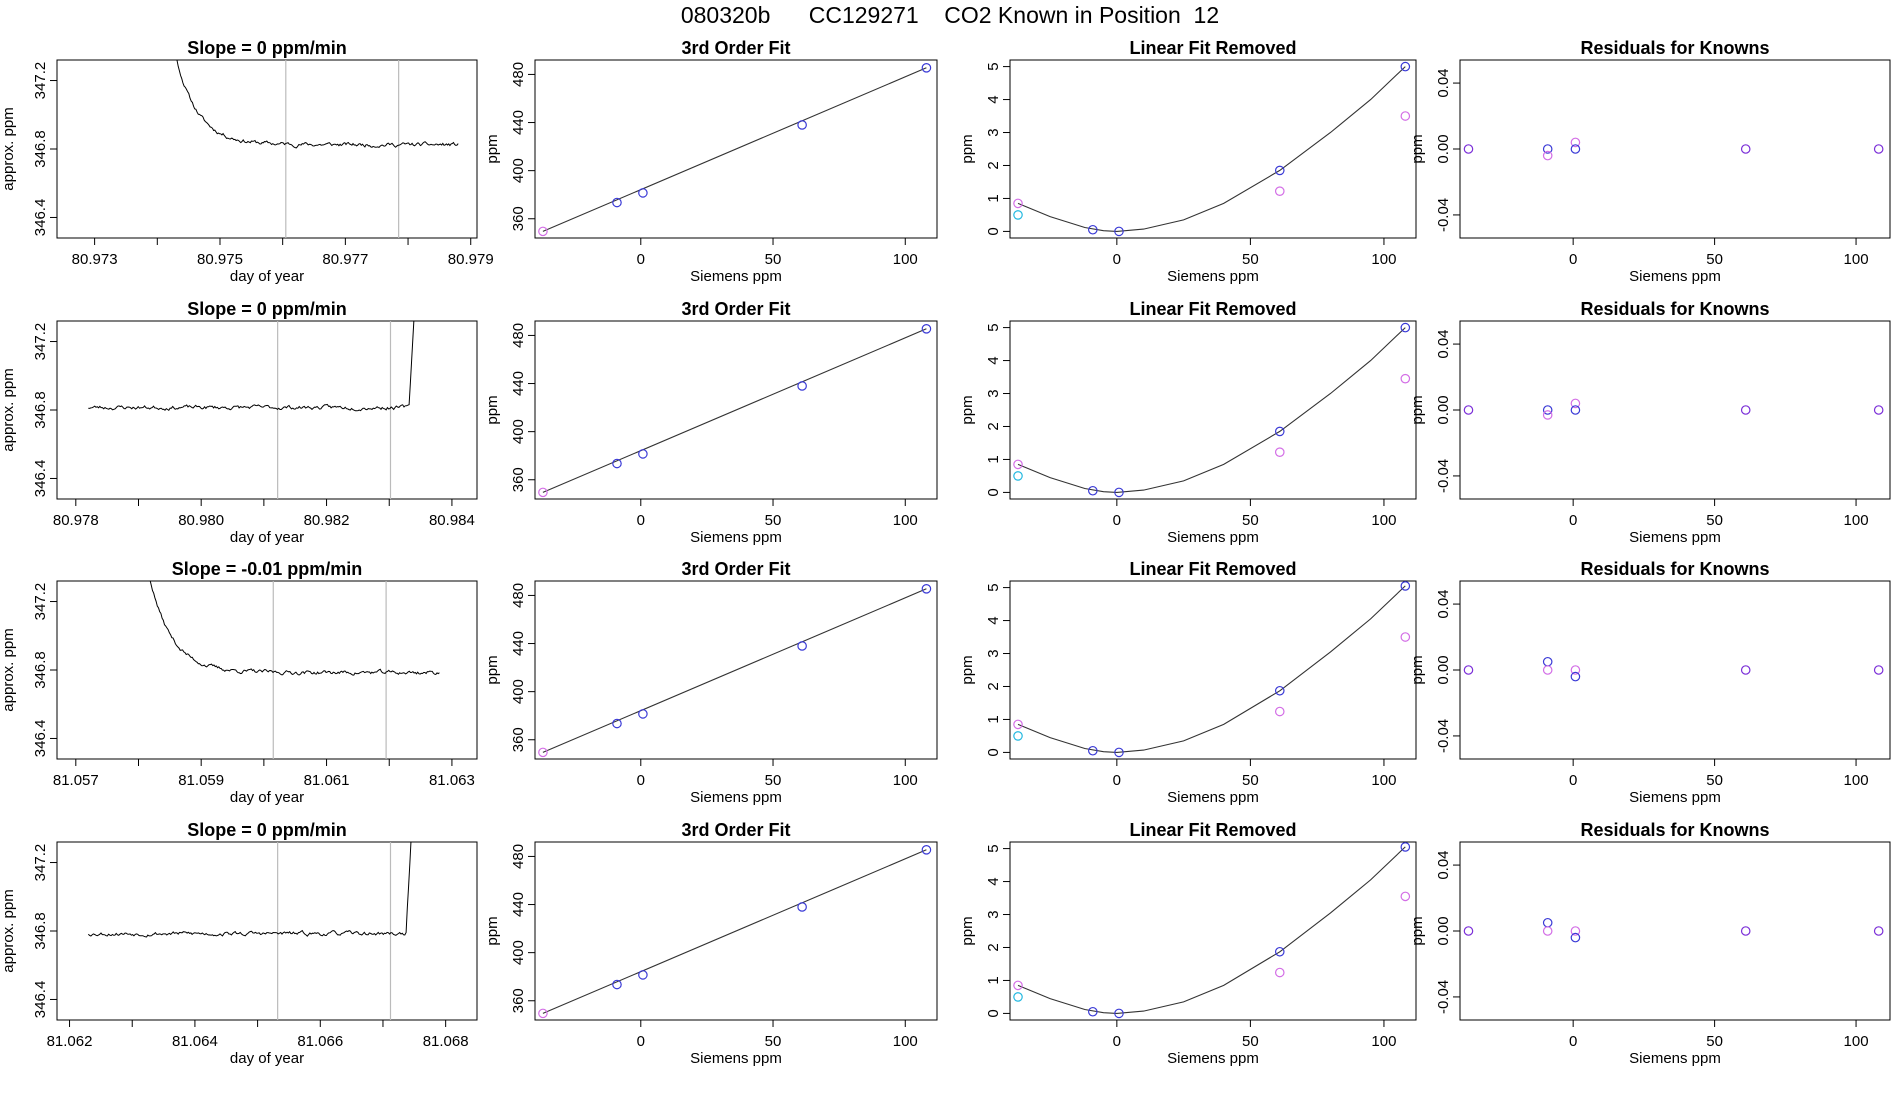  Describe the element at coordinates (40, 218) in the screenshot. I see `y-tick-label: 346.4` at that location.